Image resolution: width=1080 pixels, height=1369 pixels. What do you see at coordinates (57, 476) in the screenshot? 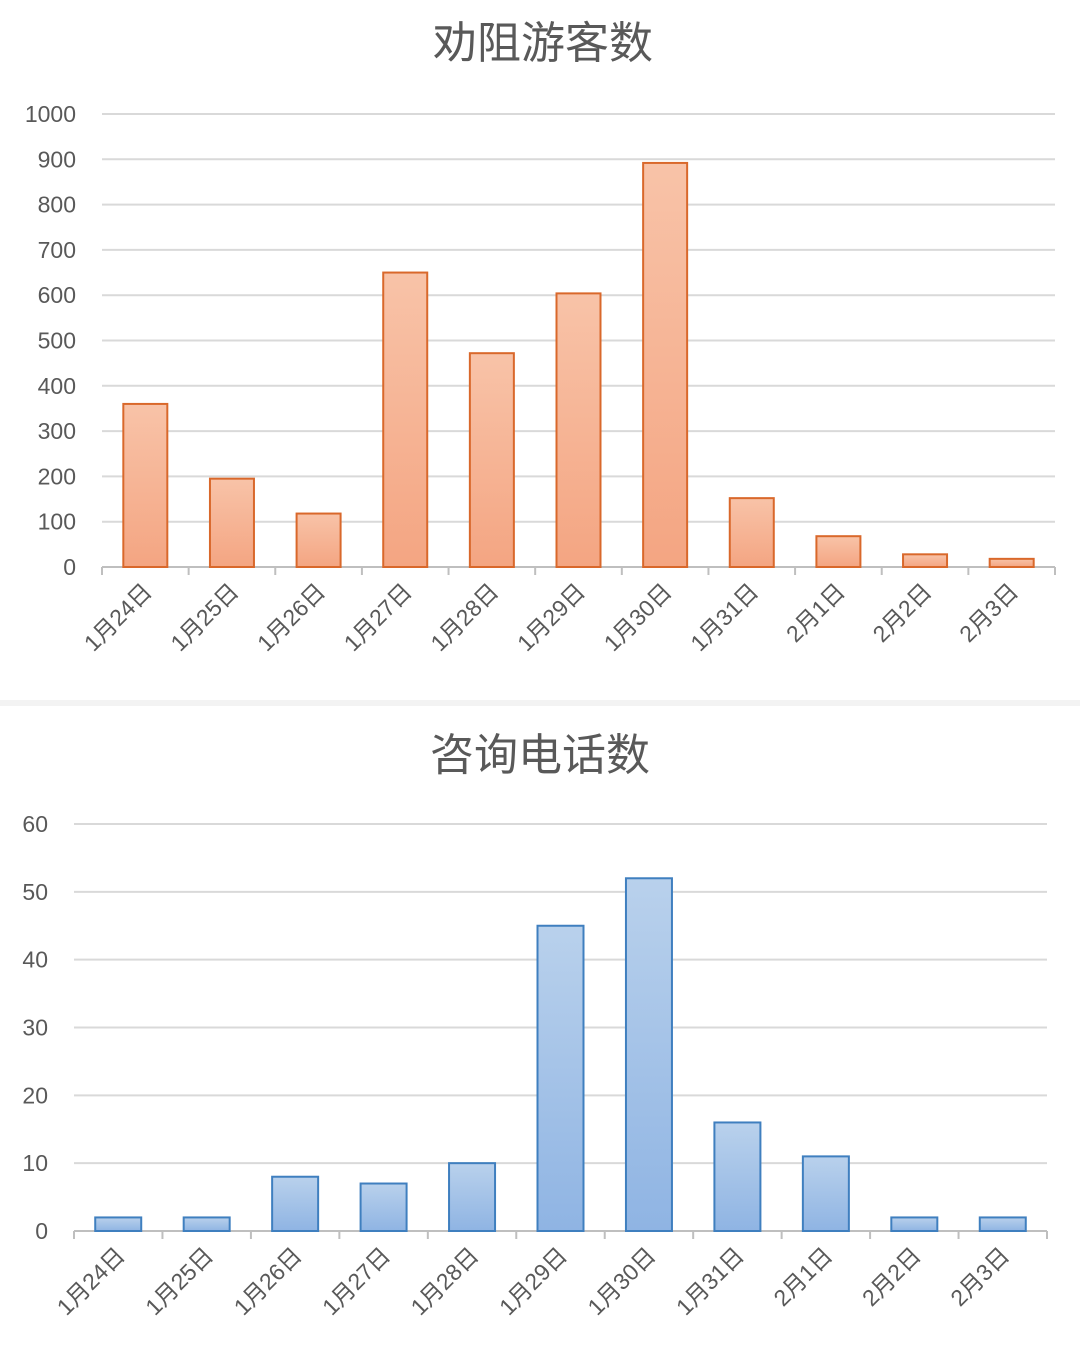
I see `y-tick-label: 200` at bounding box center [57, 476].